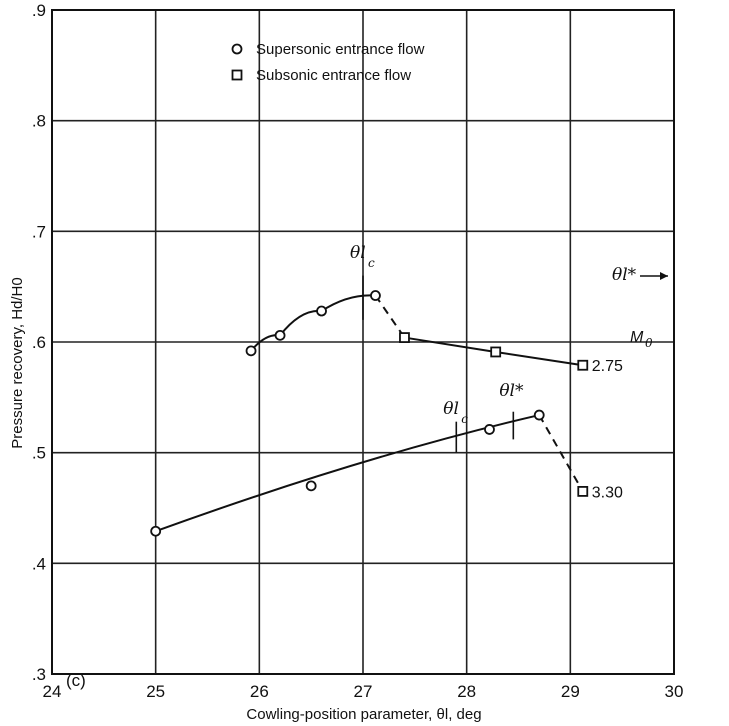  I want to click on x-tick-label: 24, so click(52, 691).